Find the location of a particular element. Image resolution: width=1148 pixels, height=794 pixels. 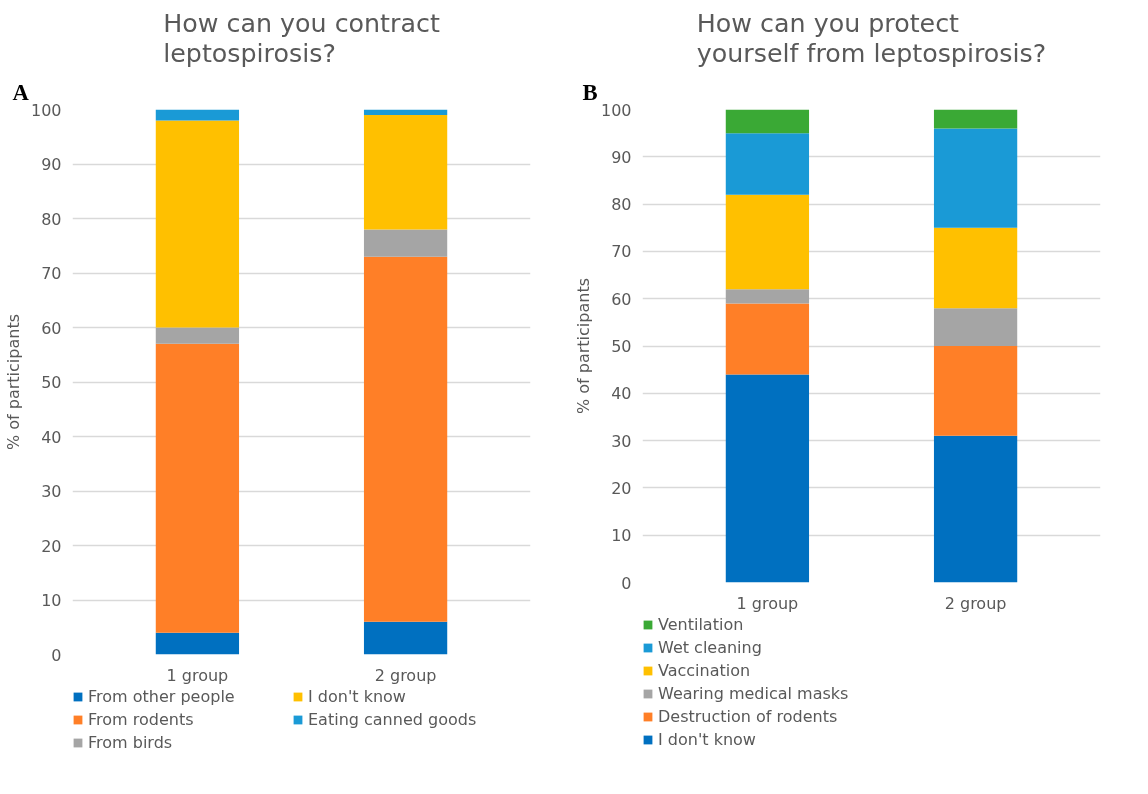

legend-label: Wet cleaning is located at coordinates (710, 647).